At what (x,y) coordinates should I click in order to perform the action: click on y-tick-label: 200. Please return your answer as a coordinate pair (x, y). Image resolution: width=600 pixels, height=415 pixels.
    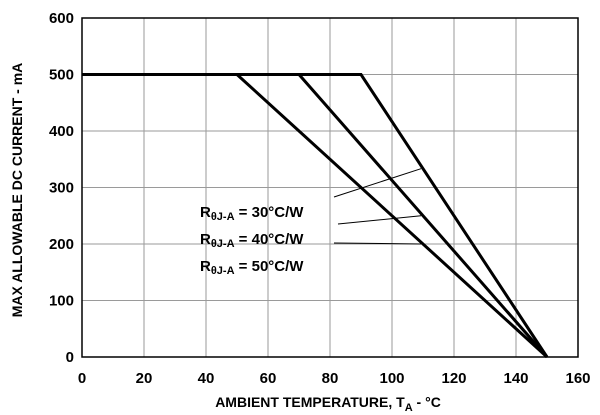
    Looking at the image, I should click on (61, 244).